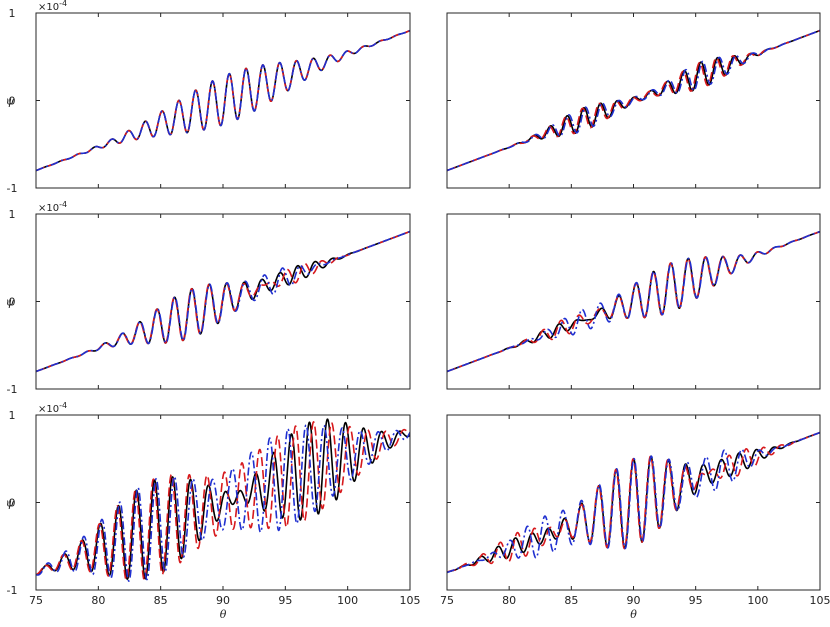 This screenshot has height=627, width=830. I want to click on panel-top-right, so click(633, 100).